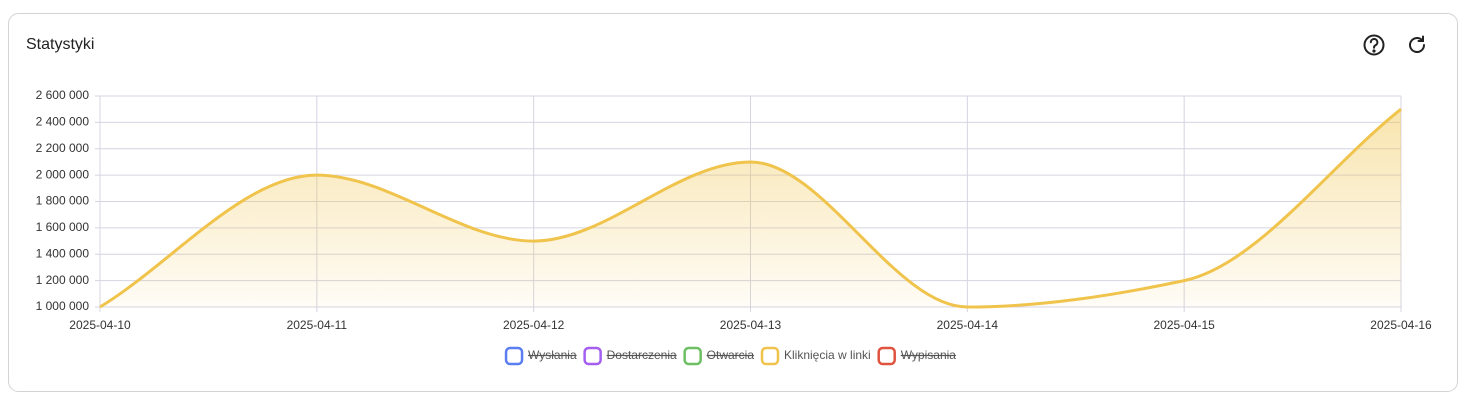 The width and height of the screenshot is (1468, 411). I want to click on legend-item: Dostarczenia, so click(630, 356).